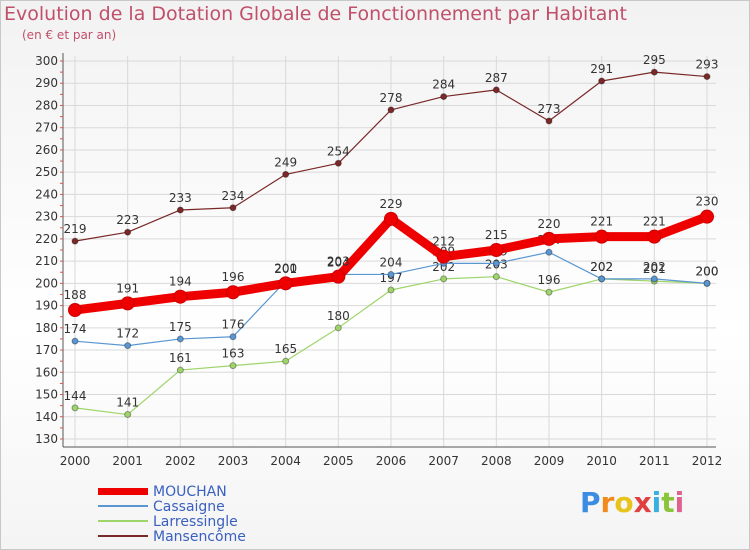 The width and height of the screenshot is (750, 550). I want to click on data-label-cassaigne-2006: 204, so click(391, 262).